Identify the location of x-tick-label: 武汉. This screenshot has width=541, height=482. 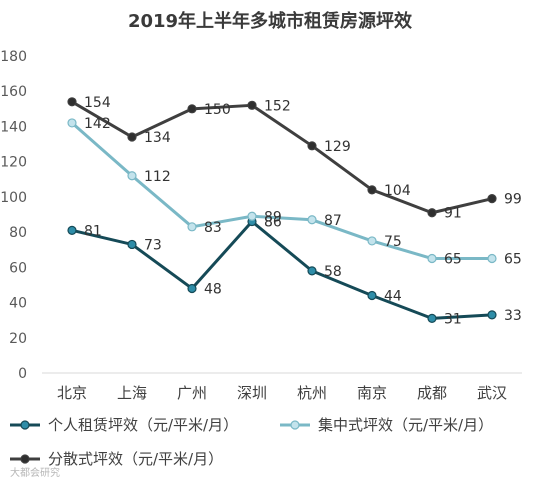
(492, 393).